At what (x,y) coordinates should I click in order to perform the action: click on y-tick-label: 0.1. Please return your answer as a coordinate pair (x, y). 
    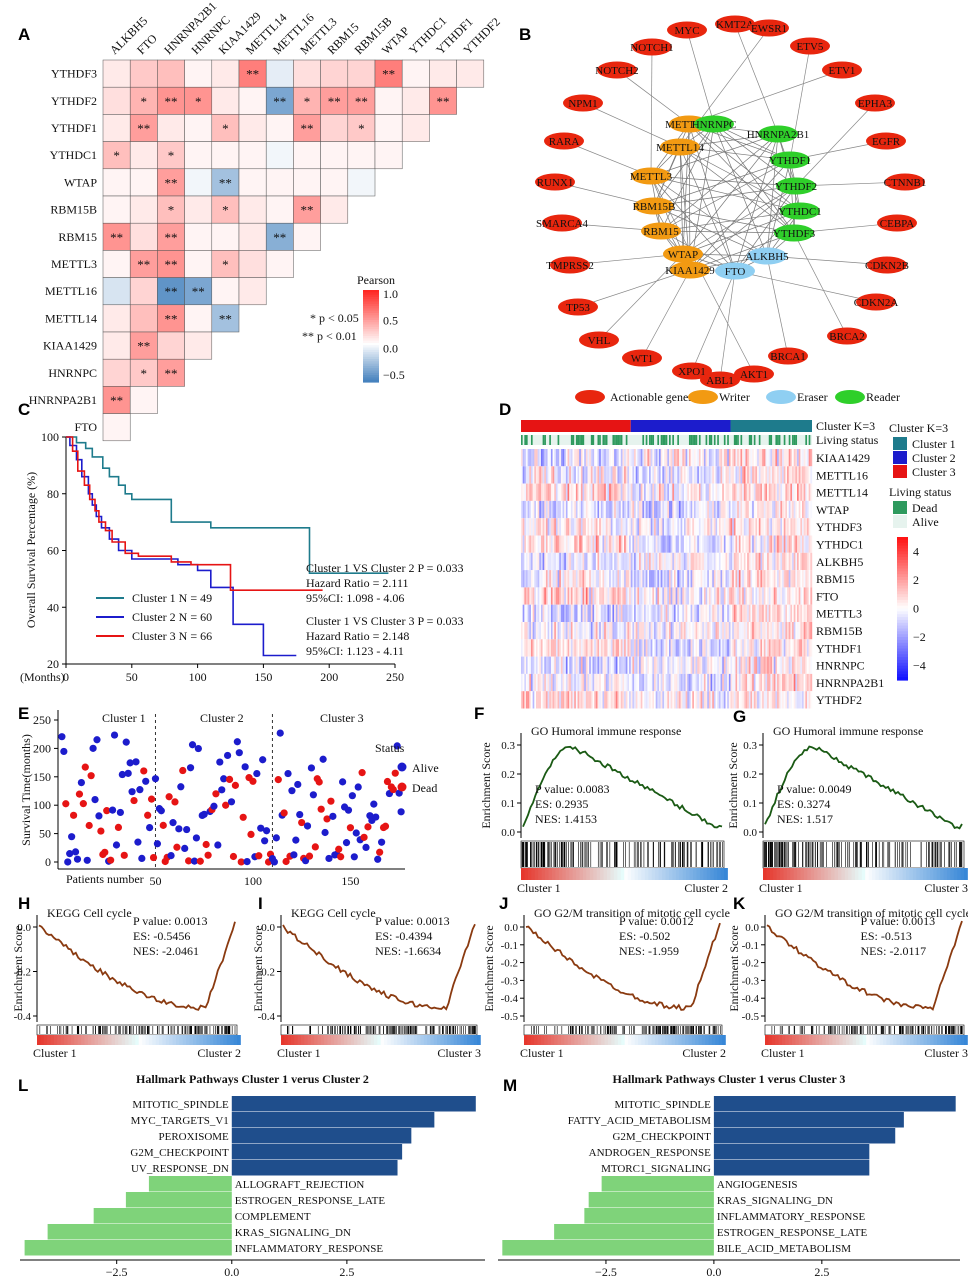
    Looking at the image, I should click on (750, 804).